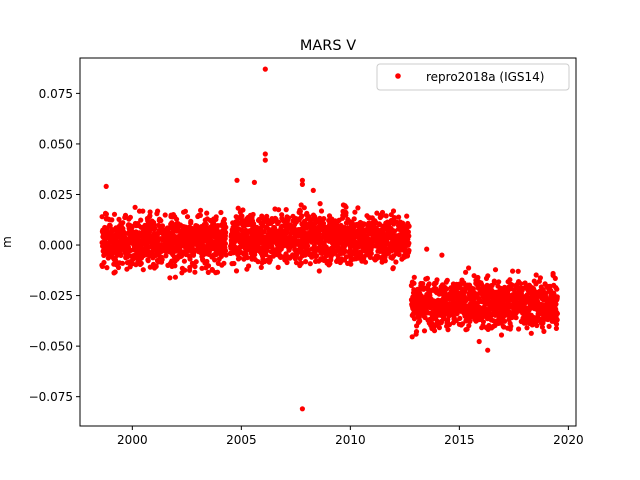 This screenshot has width=640, height=480. I want to click on legend-label: repro2018a (IGS14), so click(485, 77).